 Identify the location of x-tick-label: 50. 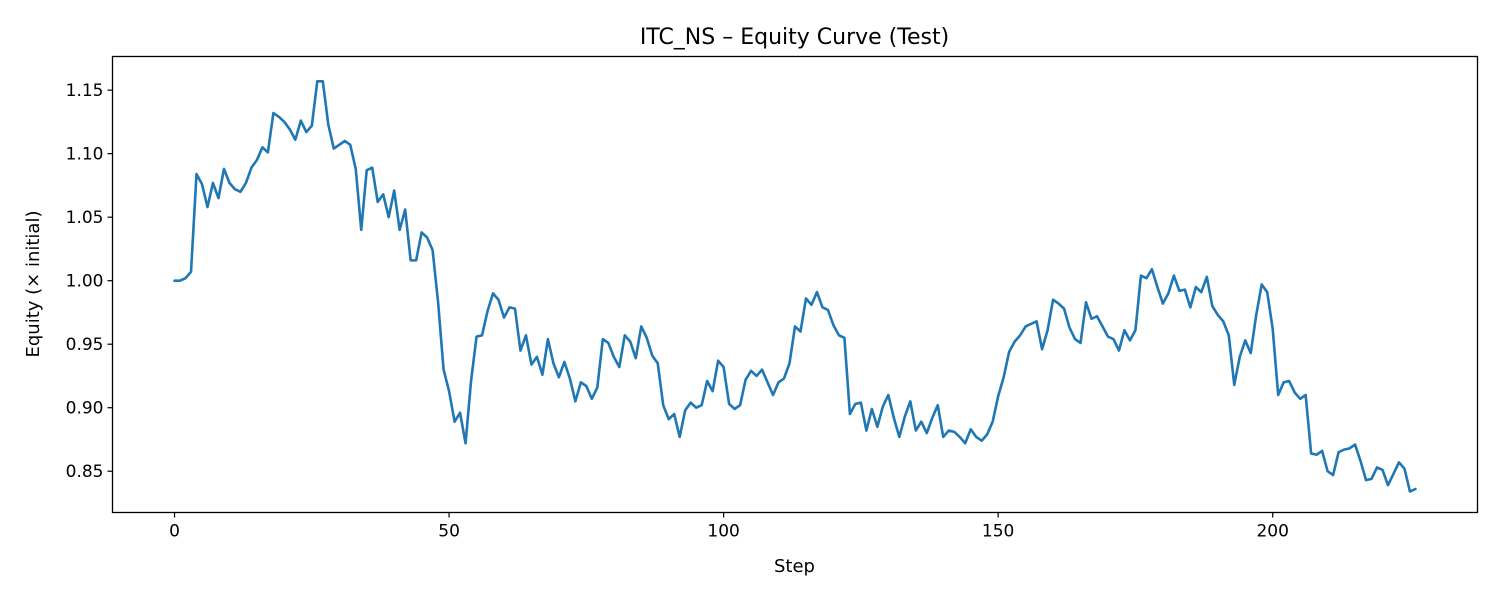
(449, 532).